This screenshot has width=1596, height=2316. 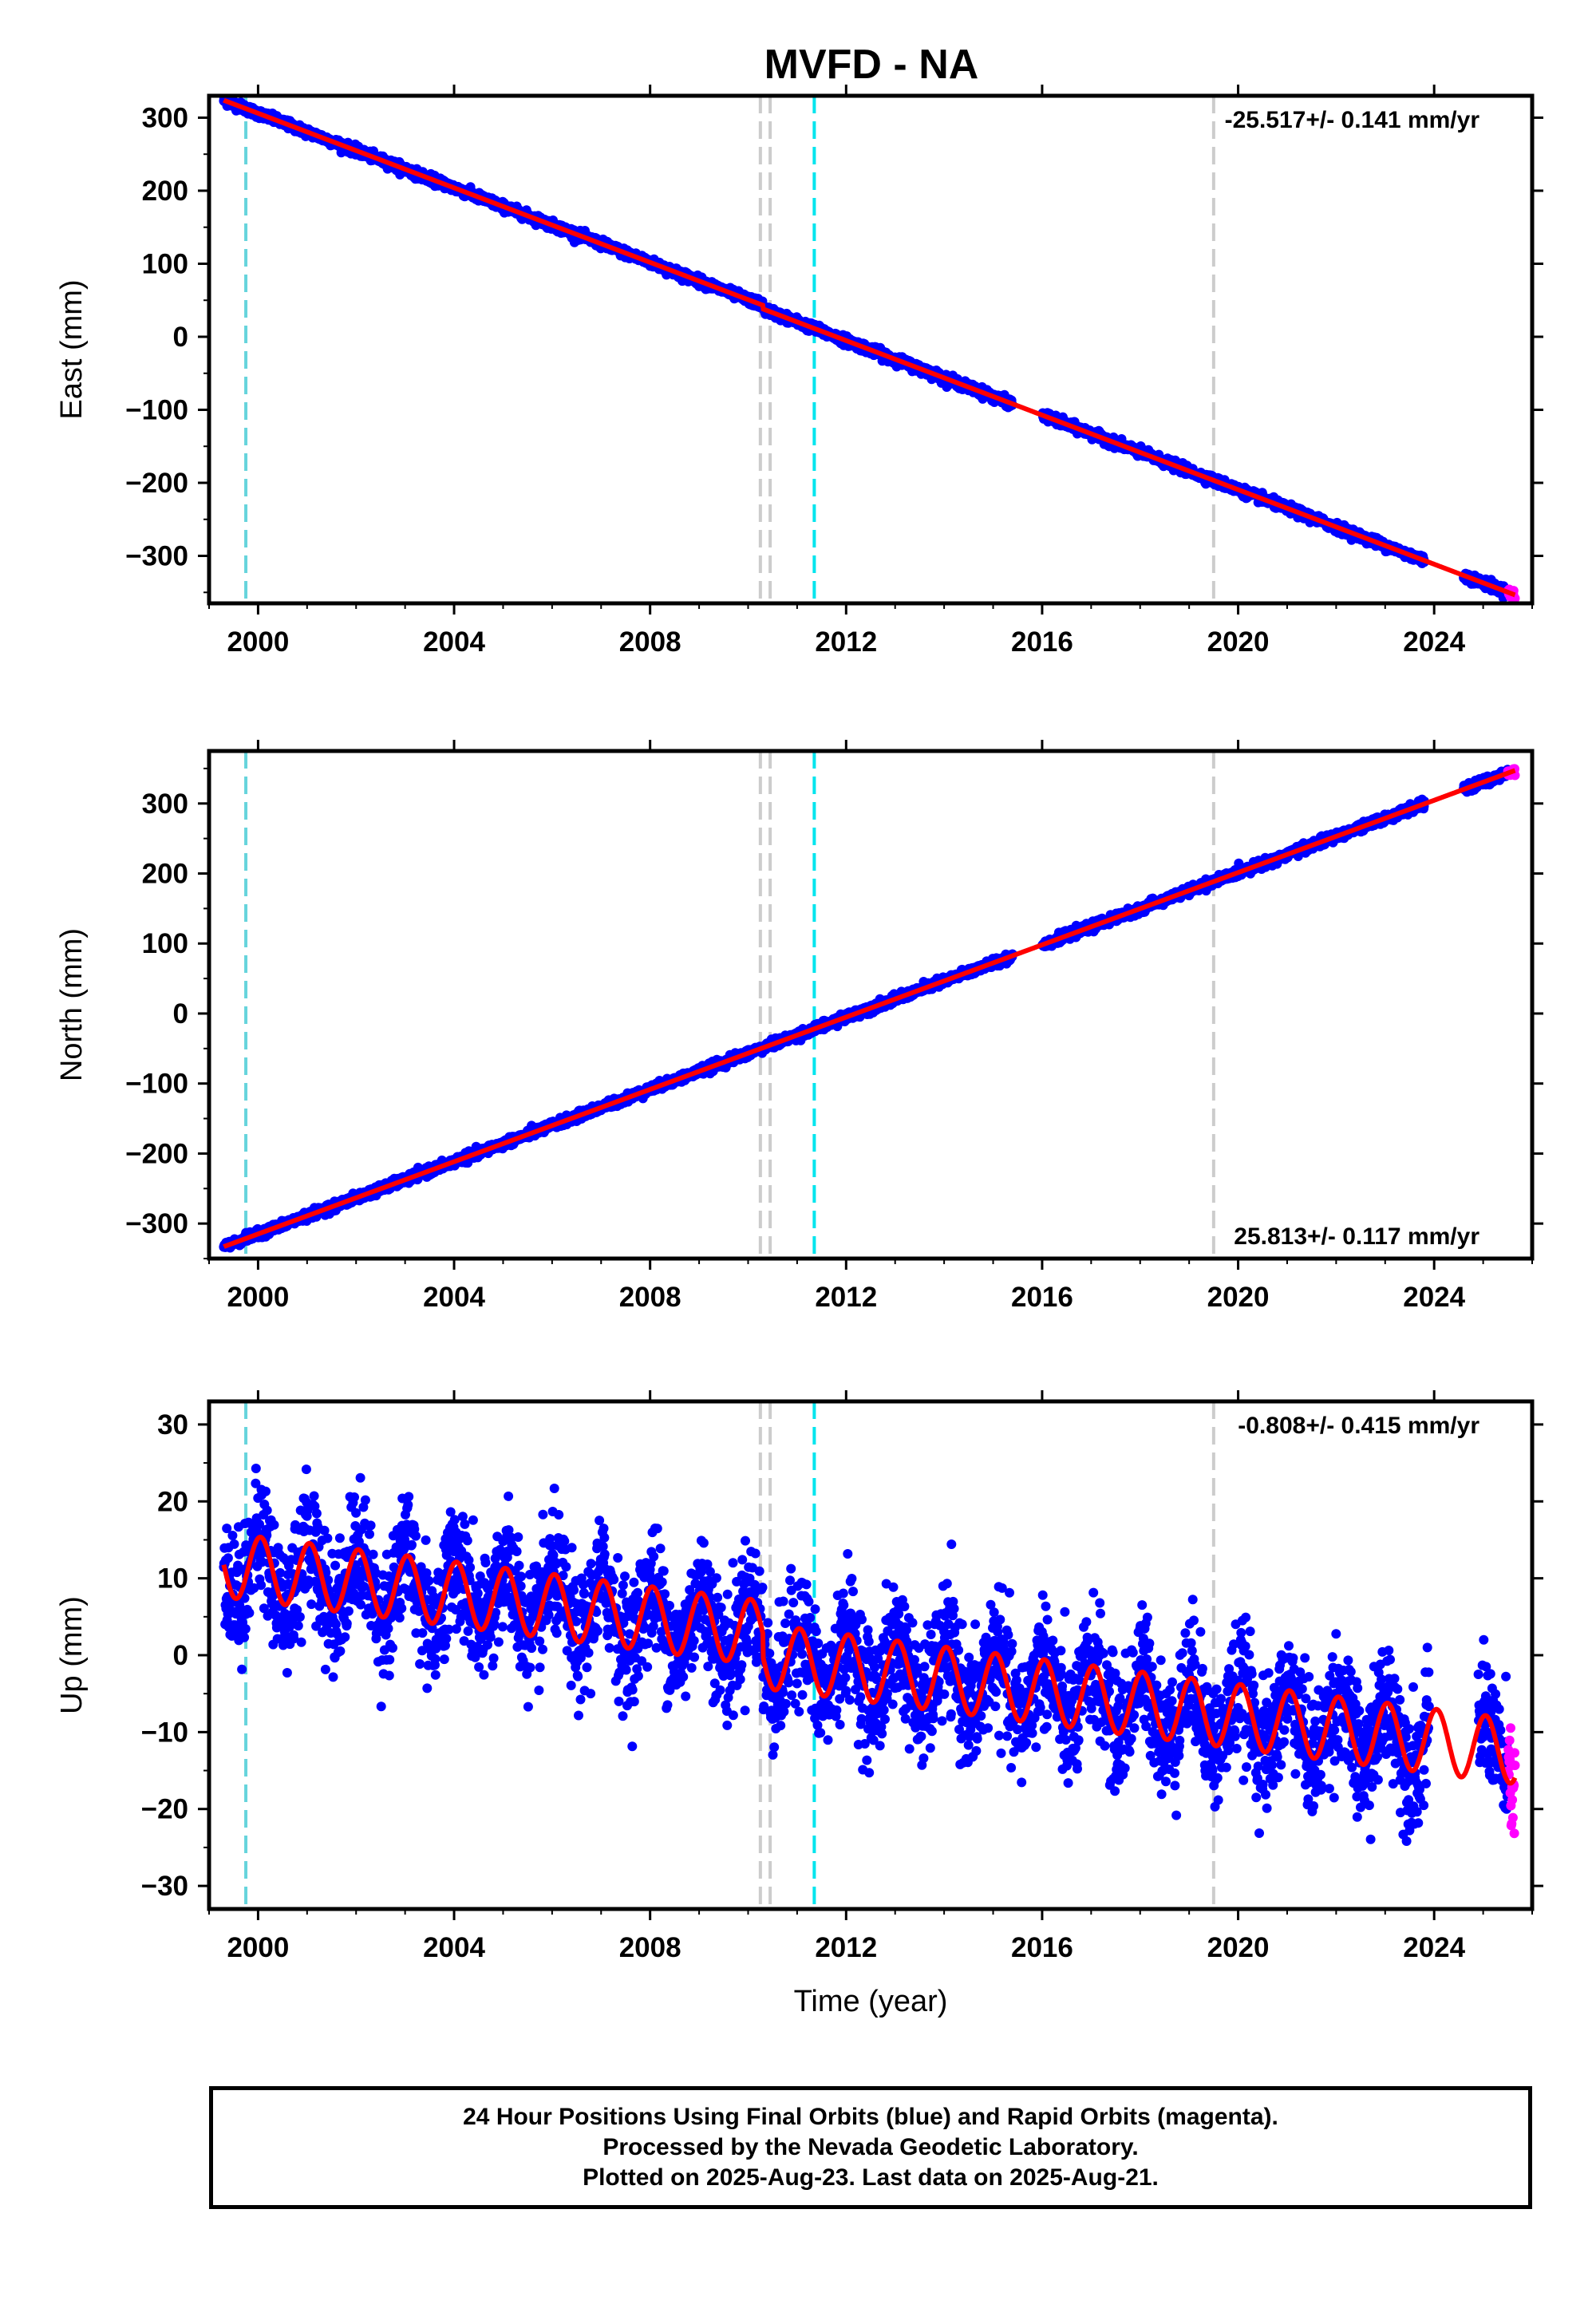 What do you see at coordinates (1238, 642) in the screenshot?
I see `x-tick-label: 2020` at bounding box center [1238, 642].